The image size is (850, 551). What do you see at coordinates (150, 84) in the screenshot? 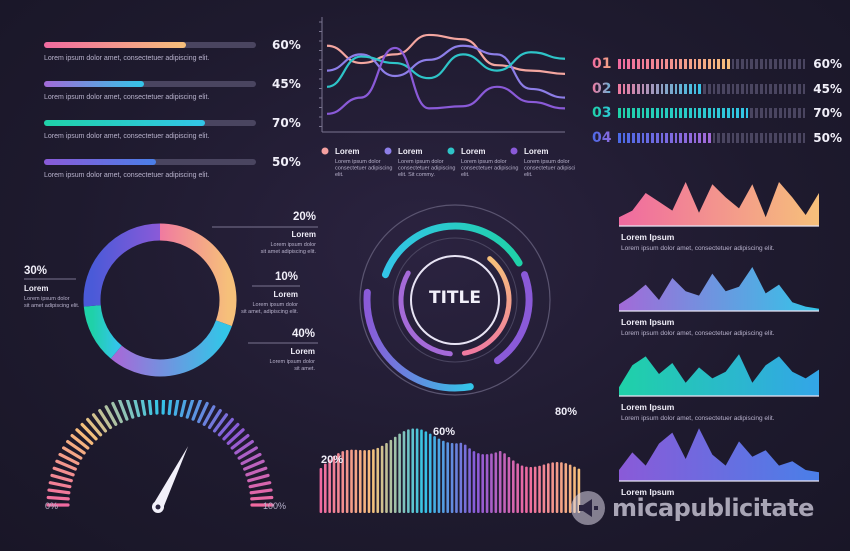
I see `progress-track` at bounding box center [150, 84].